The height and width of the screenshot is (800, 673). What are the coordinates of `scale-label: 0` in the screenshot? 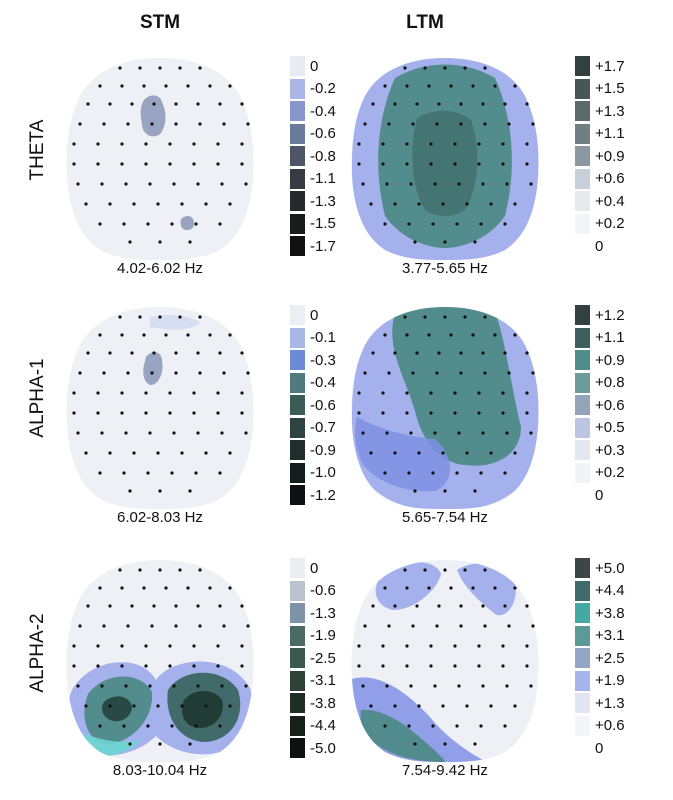 It's located at (599, 246).